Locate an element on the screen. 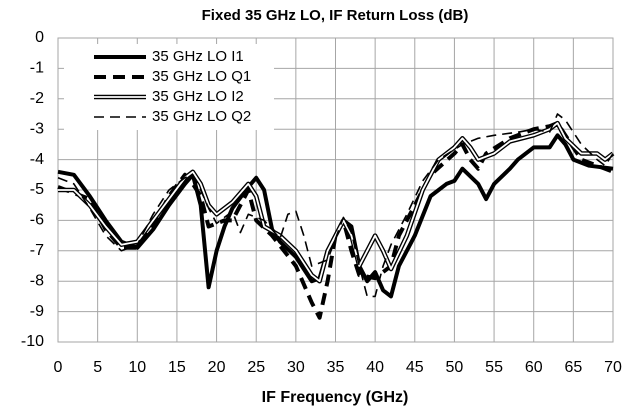  x-tick-label: 35 is located at coordinates (336, 367).